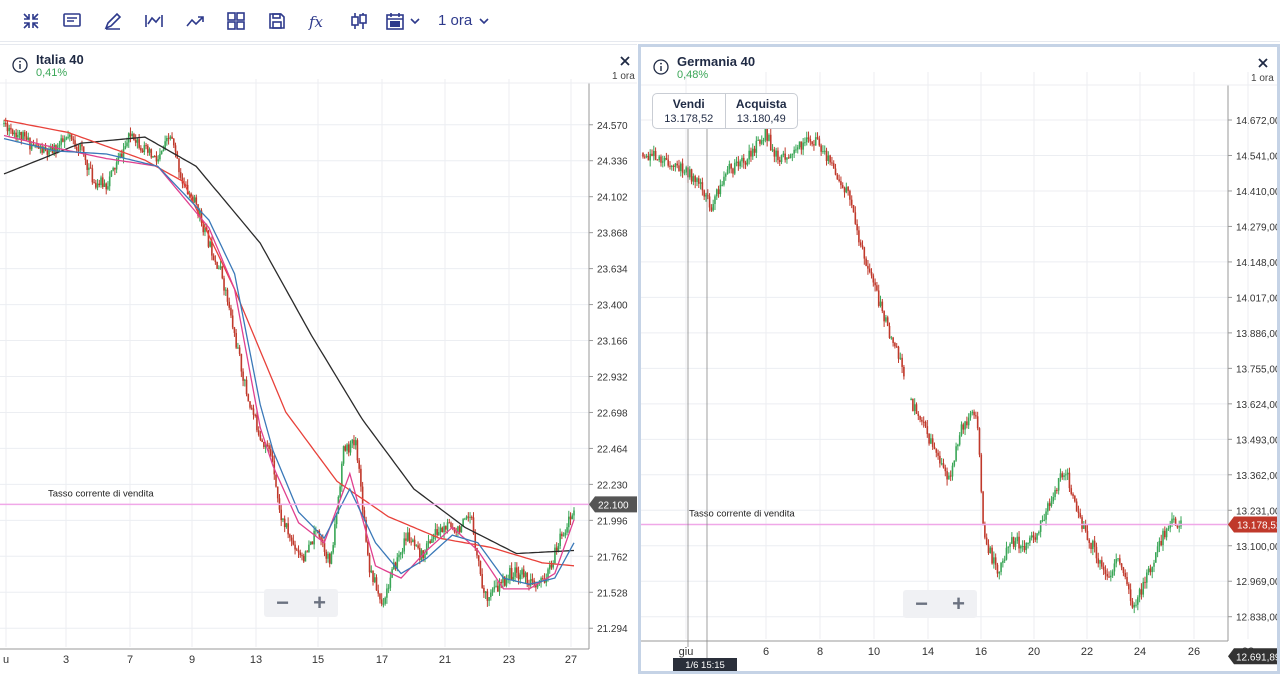  Describe the element at coordinates (359, 21) in the screenshot. I see `candle-icon` at that location.